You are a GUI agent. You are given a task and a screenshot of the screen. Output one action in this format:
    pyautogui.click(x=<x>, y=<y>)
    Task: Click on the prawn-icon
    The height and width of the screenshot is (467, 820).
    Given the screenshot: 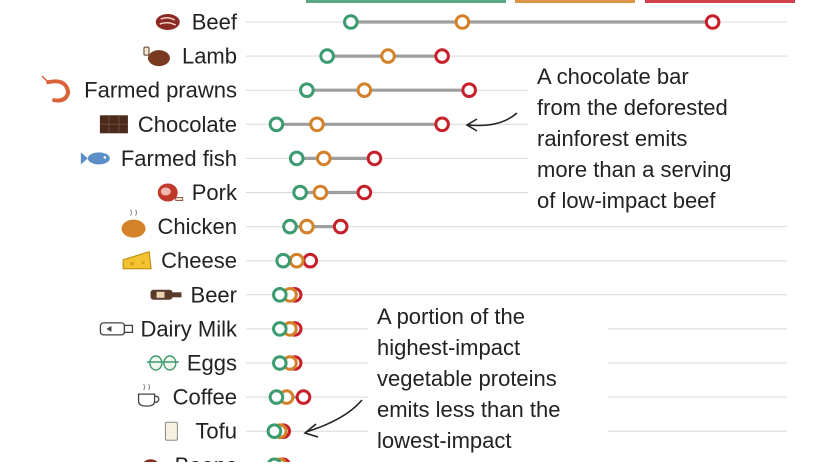 What is the action you would take?
    pyautogui.click(x=56, y=89)
    